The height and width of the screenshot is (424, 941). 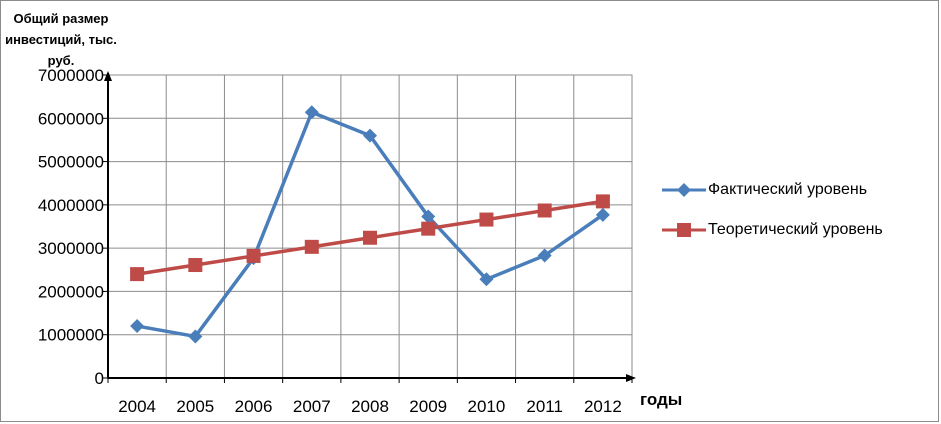 What do you see at coordinates (684, 230) in the screenshot?
I see `legend-marker-square-icon` at bounding box center [684, 230].